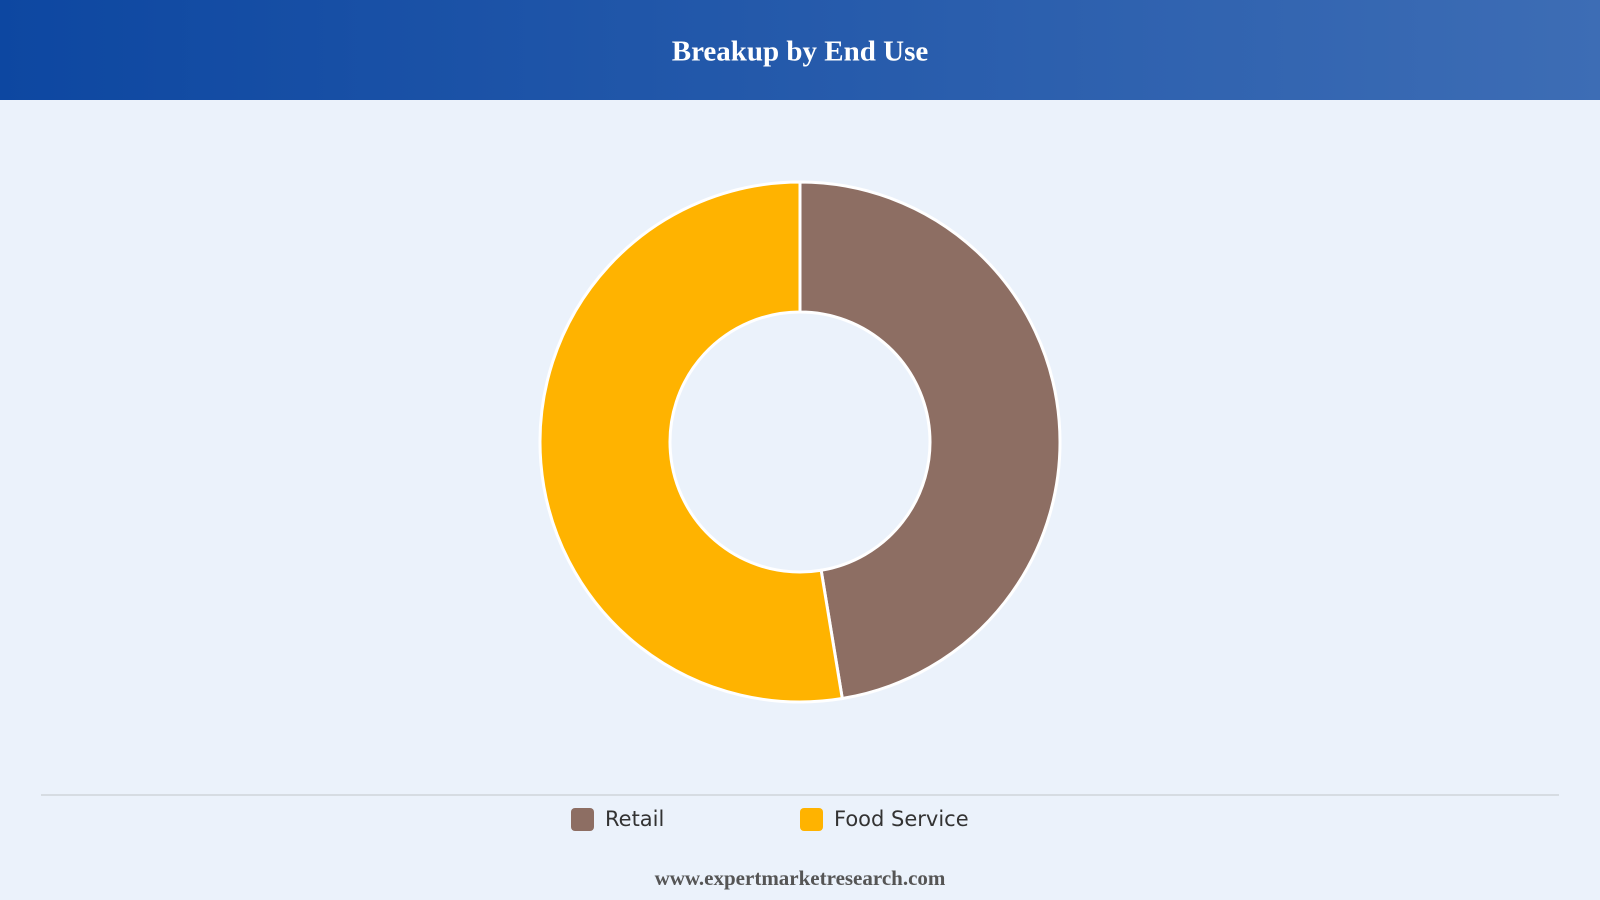  What do you see at coordinates (800, 878) in the screenshot?
I see `footer-source: www.expertmarketresearch.com` at bounding box center [800, 878].